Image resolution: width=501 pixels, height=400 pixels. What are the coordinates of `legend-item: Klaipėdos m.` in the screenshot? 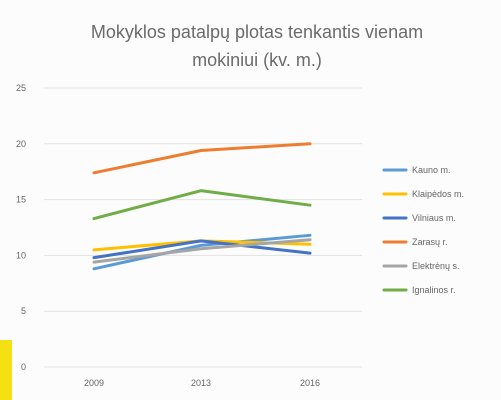 It's located at (423, 194).